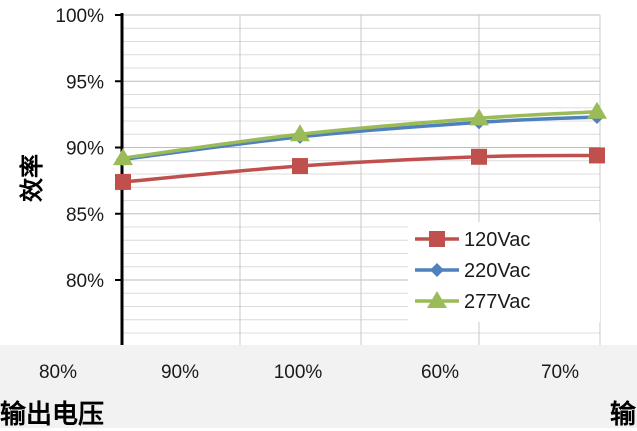 The height and width of the screenshot is (431, 637). What do you see at coordinates (52, 414) in the screenshot?
I see `bottom-x-axis-title: 输出电压` at bounding box center [52, 414].